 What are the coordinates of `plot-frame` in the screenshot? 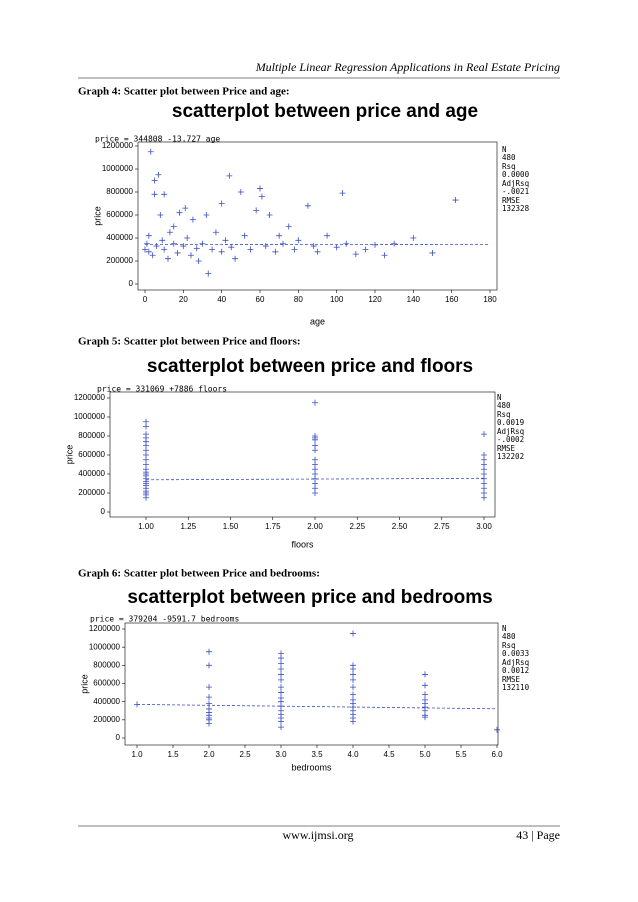 It's located at (311, 684).